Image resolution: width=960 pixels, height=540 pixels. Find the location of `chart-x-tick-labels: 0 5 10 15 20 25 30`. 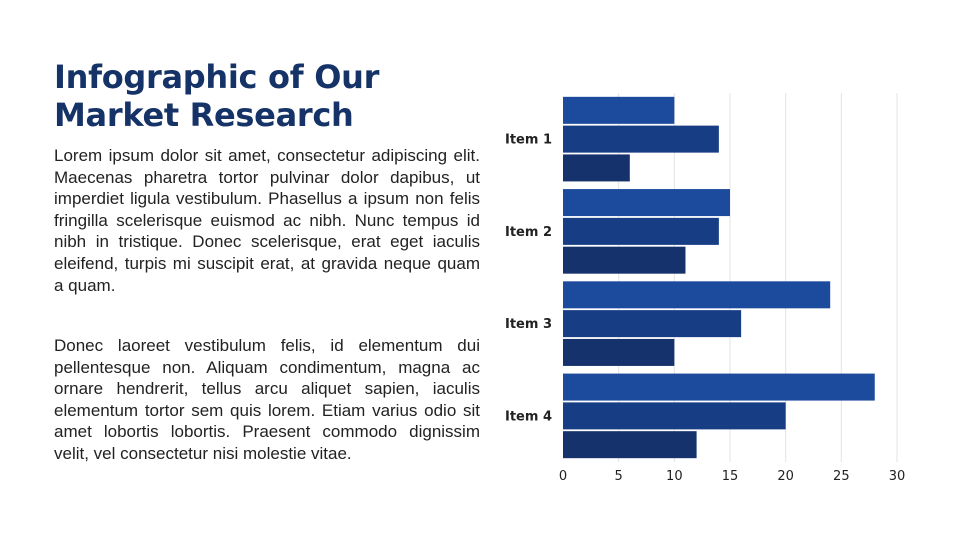

chart-x-tick-labels: 0 5 10 15 20 25 30 is located at coordinates (732, 476).